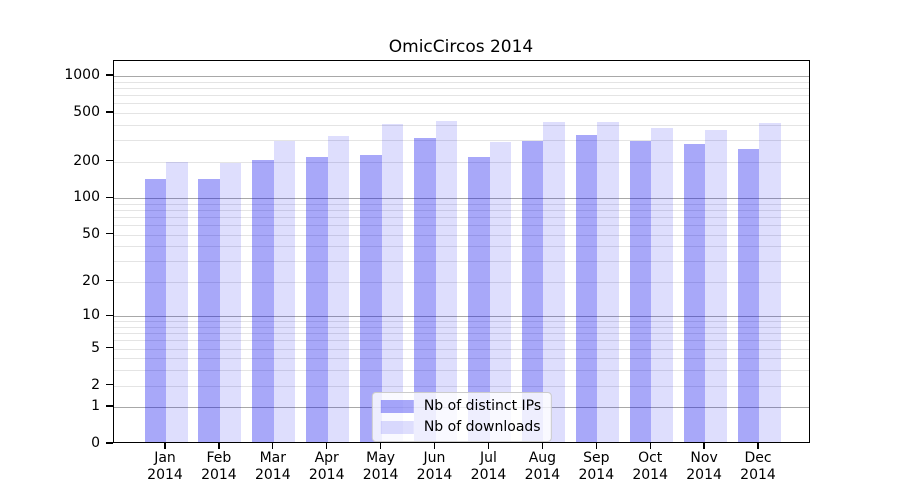 The image size is (900, 500). Describe the element at coordinates (758, 466) in the screenshot. I see `x-tick-label-dec: Dec 2014` at that location.